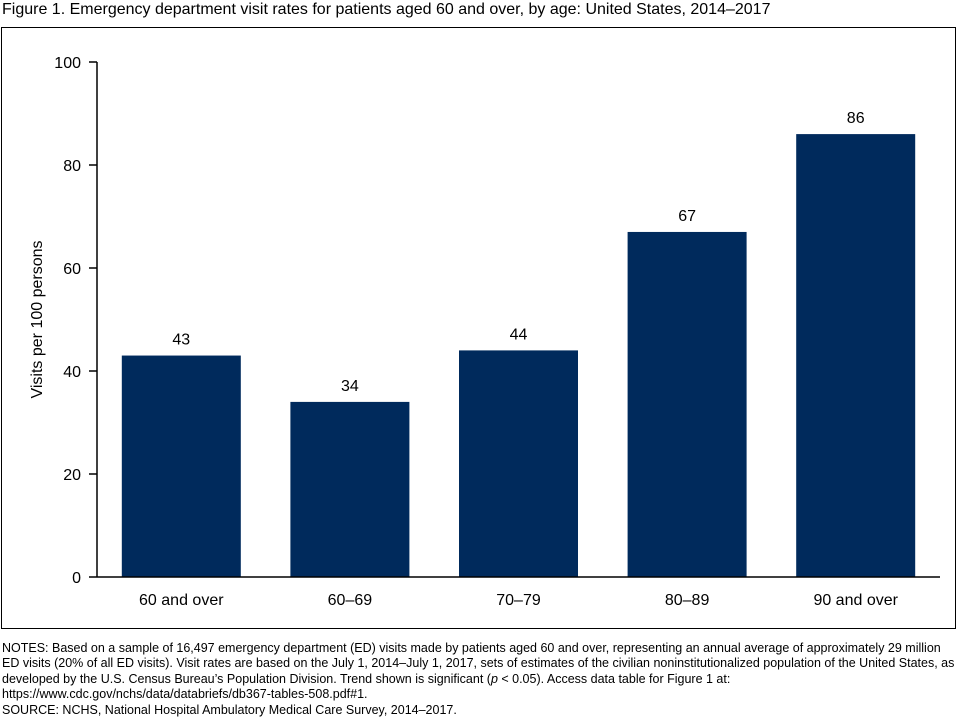  I want to click on y-axis-ticks: 0 20 40 60 80 100, so click(75, 321).